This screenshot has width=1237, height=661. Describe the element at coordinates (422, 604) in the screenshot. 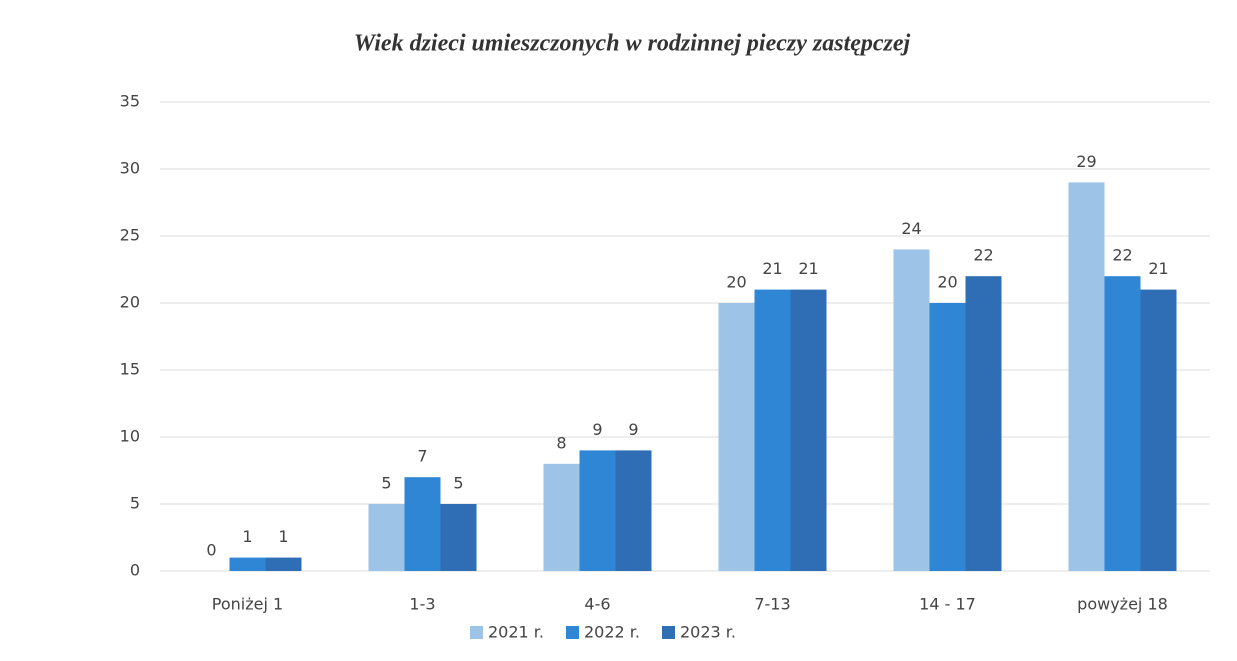

I see `x-tick-label: 1-3` at that location.